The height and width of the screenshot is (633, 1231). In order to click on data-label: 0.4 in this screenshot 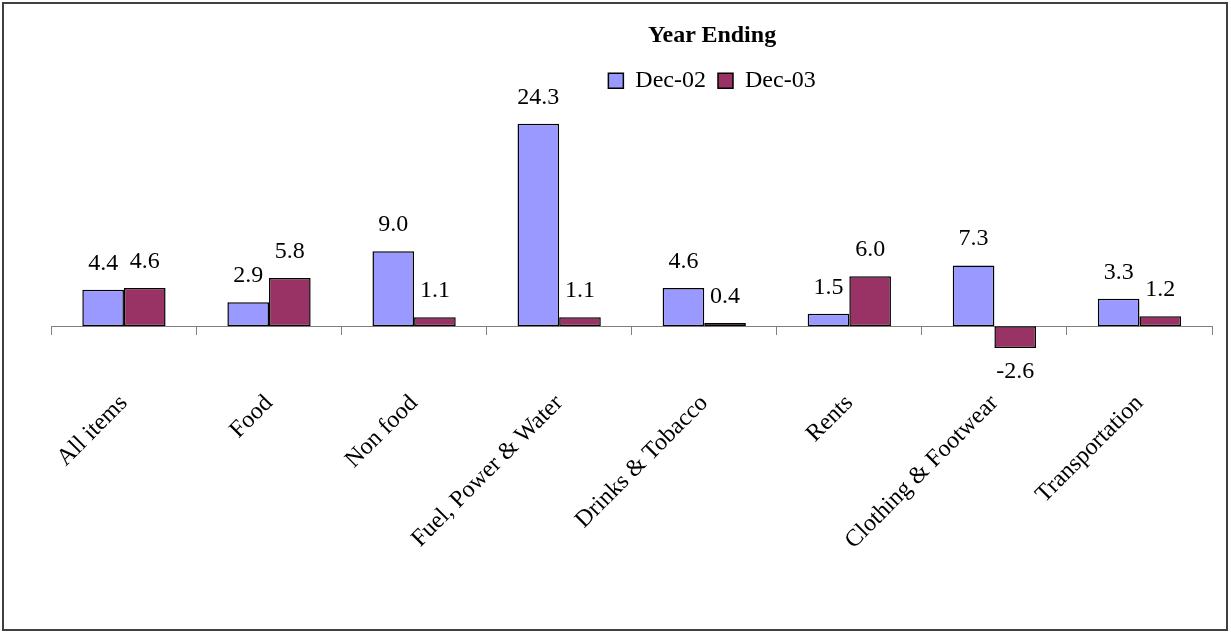, I will do `click(725, 295)`.